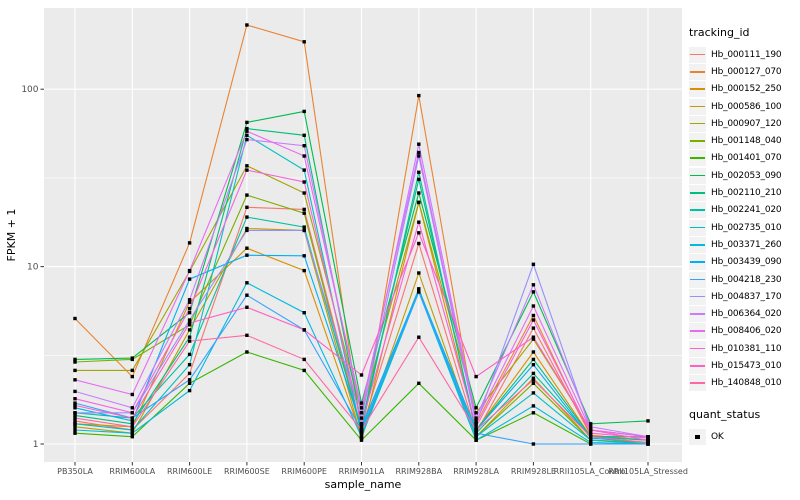  I want to click on x-tick-label: RRIM600SE, so click(247, 471).